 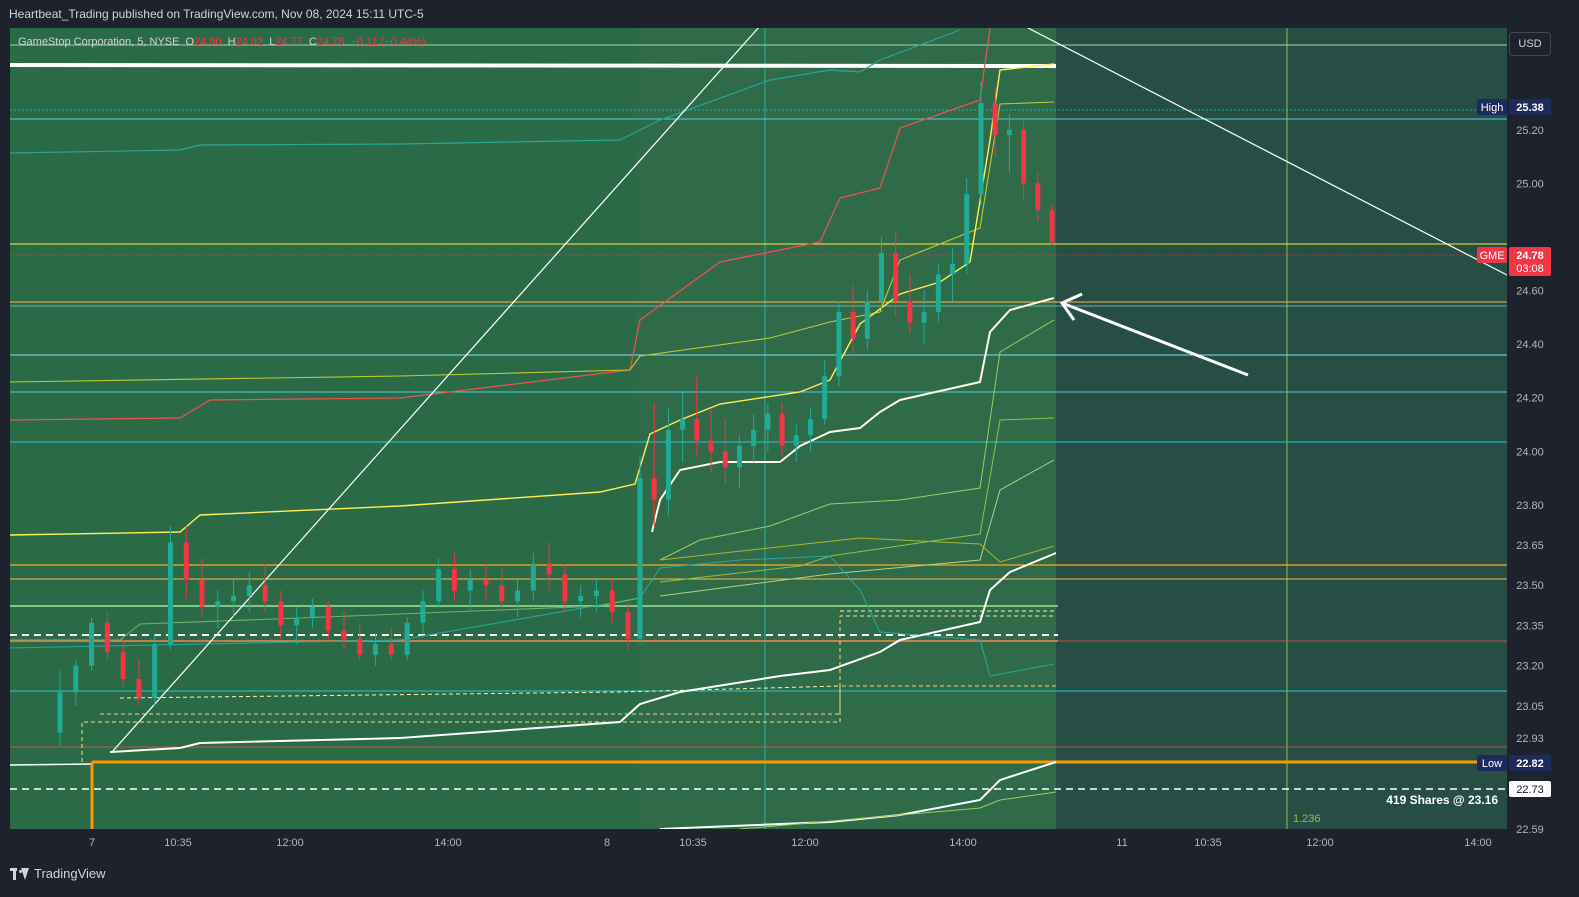 I want to click on bottom-bar, so click(x=789, y=877).